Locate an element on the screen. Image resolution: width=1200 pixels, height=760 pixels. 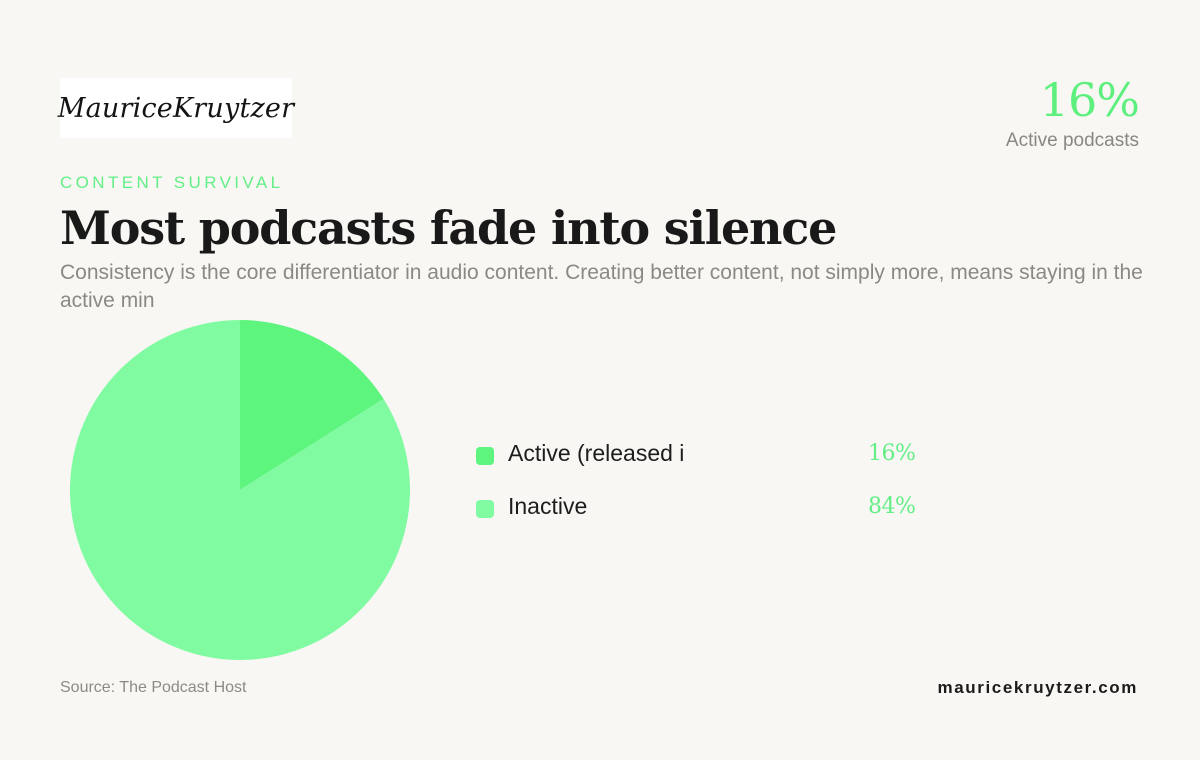
page-title: Most podcasts fade into silence is located at coordinates (448, 228).